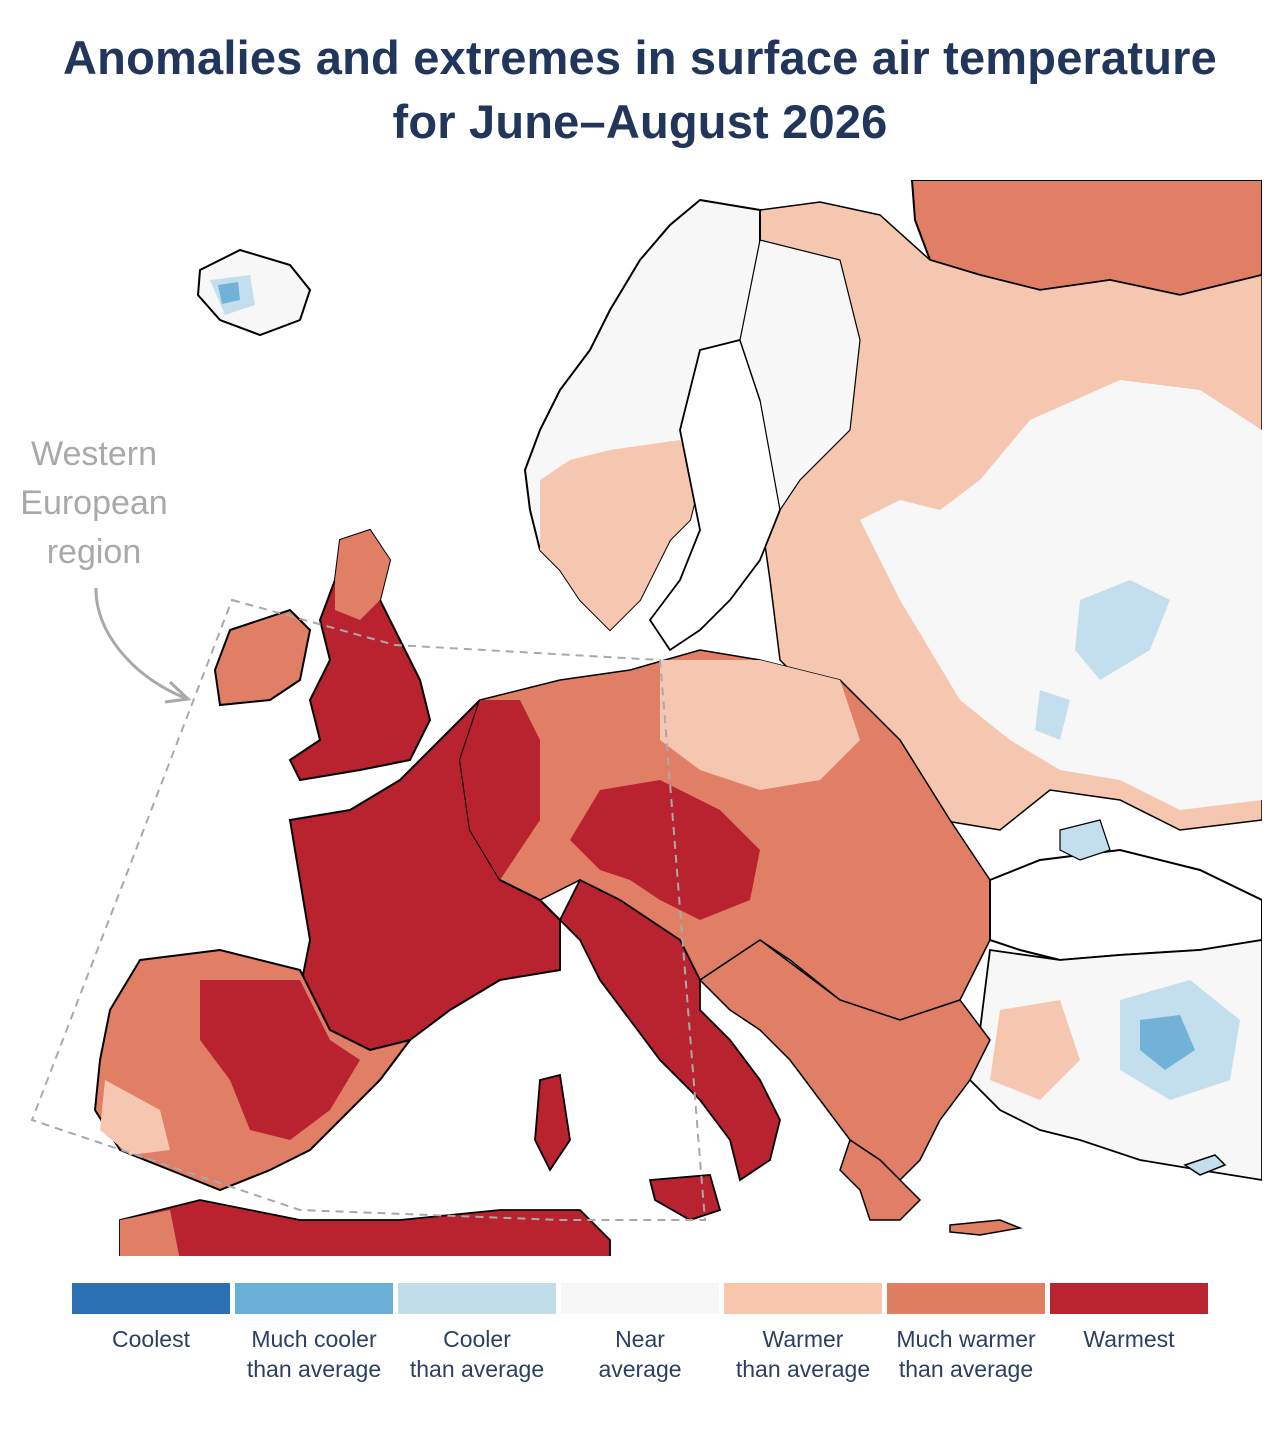 The image size is (1280, 1438). Describe the element at coordinates (94, 552) in the screenshot. I see `region-label-line-3: region` at that location.